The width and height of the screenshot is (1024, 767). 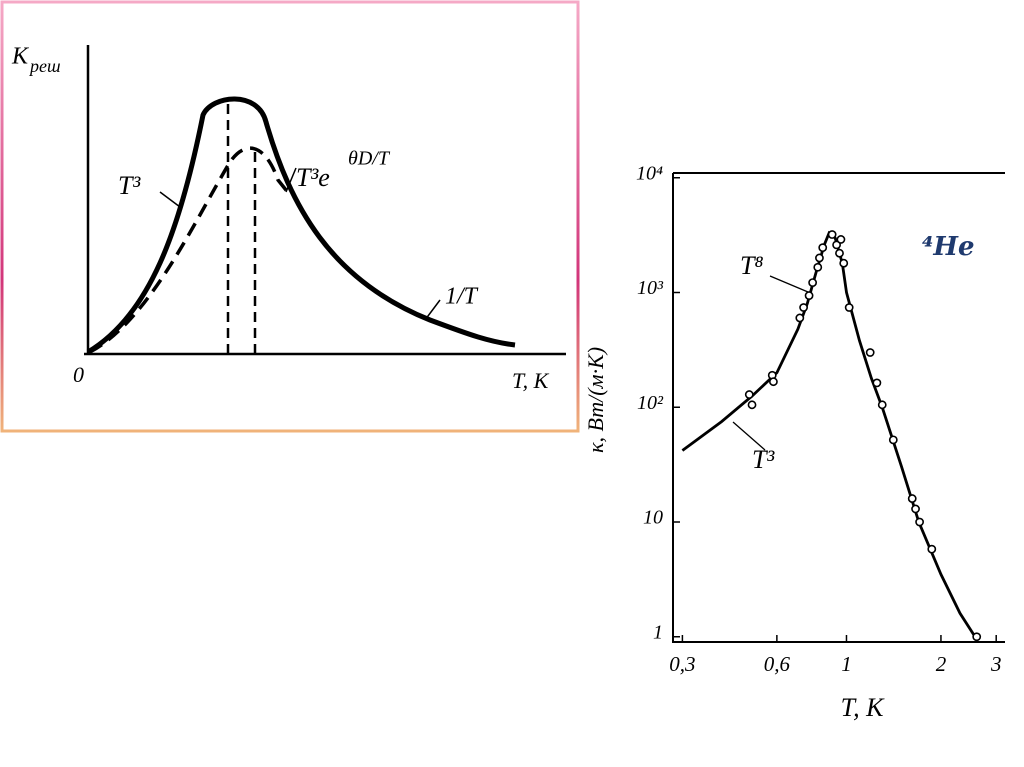 I want to click on x-tick-label: 1, so click(x=846, y=664).